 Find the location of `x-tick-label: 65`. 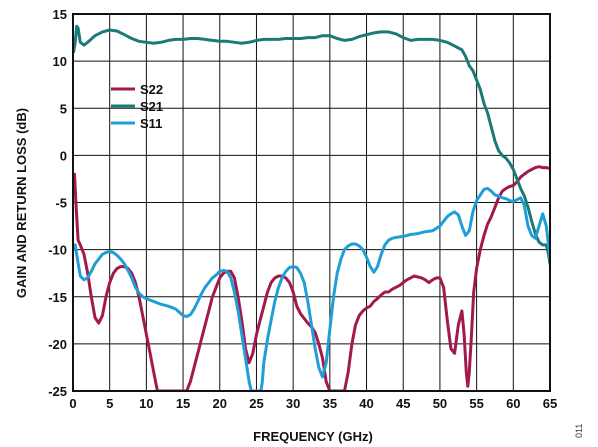

x-tick-label: 65 is located at coordinates (550, 403).